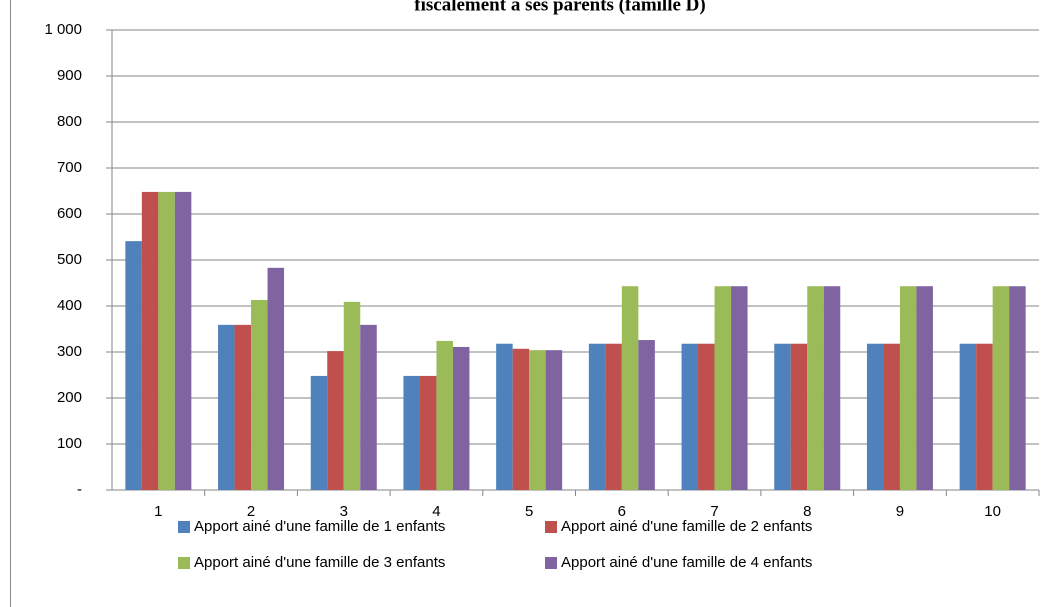 Image resolution: width=1052 pixels, height=607 pixels. What do you see at coordinates (69, 397) in the screenshot?
I see `y-tick-label: 200` at bounding box center [69, 397].